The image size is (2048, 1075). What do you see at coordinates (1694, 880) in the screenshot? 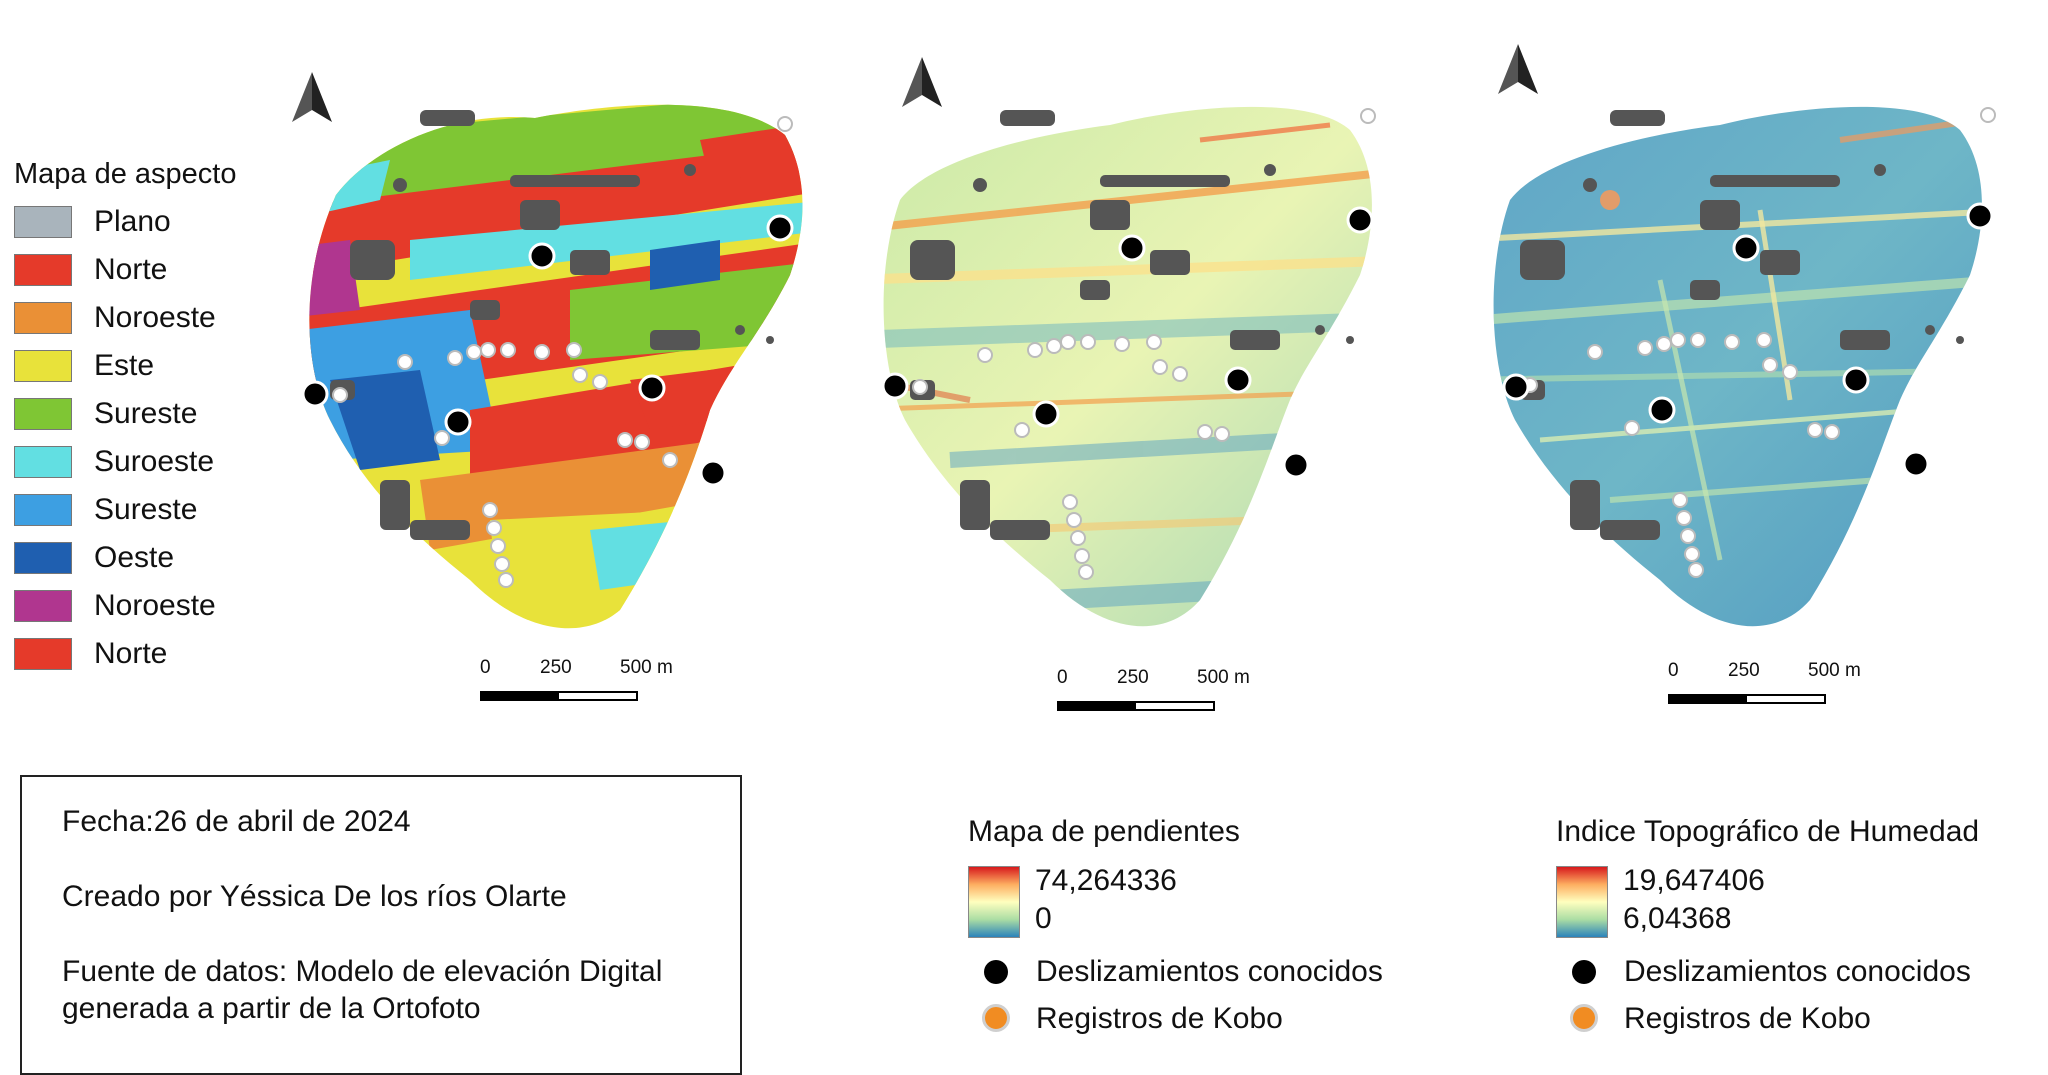
I see `twi-max: 19,647406` at bounding box center [1694, 880].